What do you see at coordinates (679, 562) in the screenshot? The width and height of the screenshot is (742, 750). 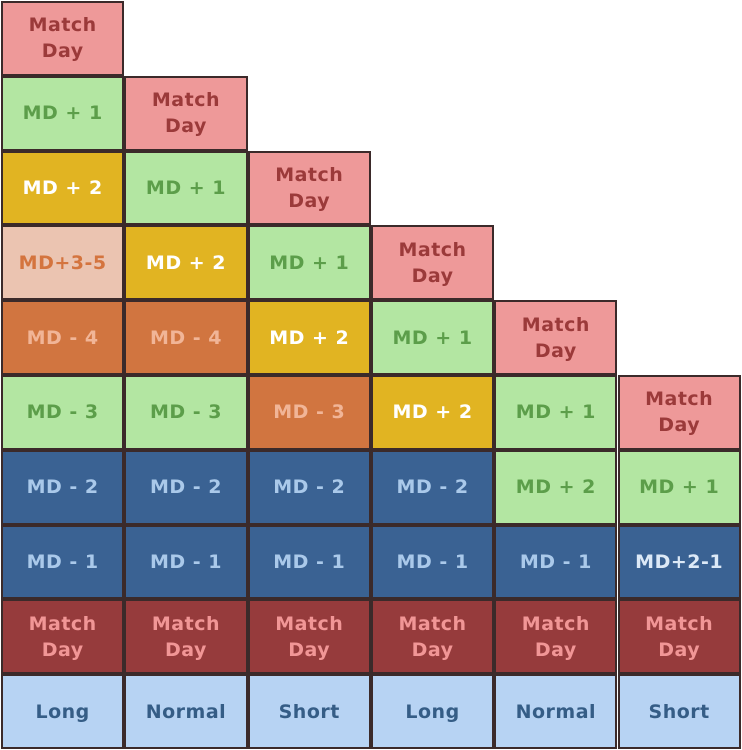 I see `schedule-cell: MD+2-1` at bounding box center [679, 562].